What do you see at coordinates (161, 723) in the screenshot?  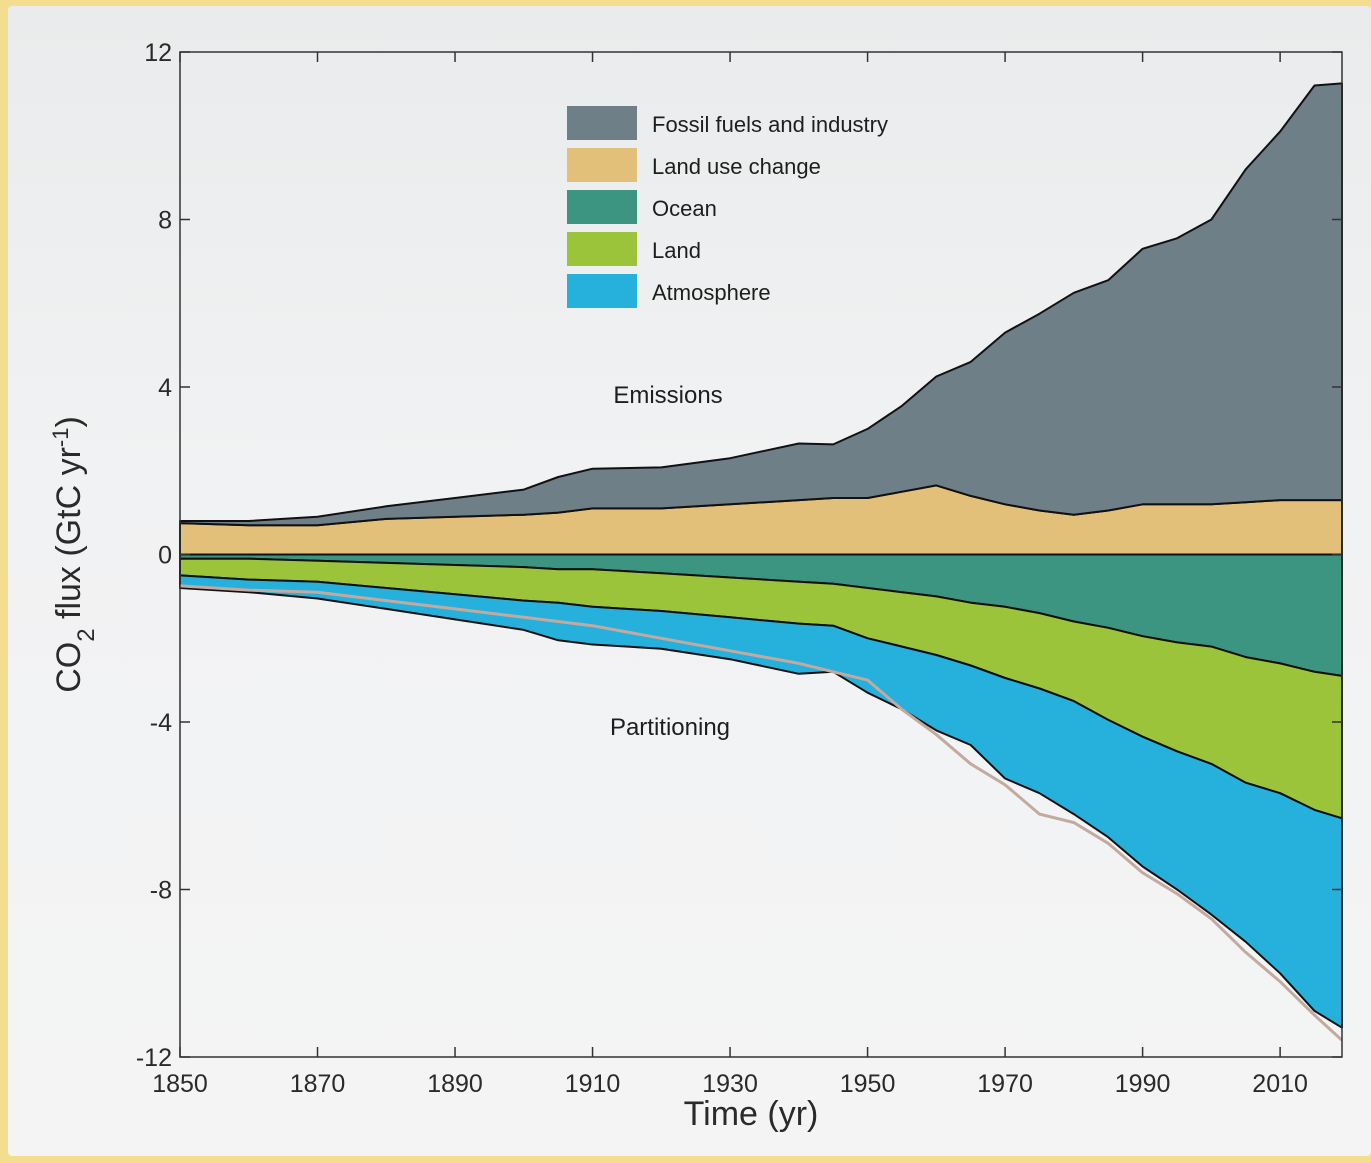 I see `y-tick-label: -4` at bounding box center [161, 723].